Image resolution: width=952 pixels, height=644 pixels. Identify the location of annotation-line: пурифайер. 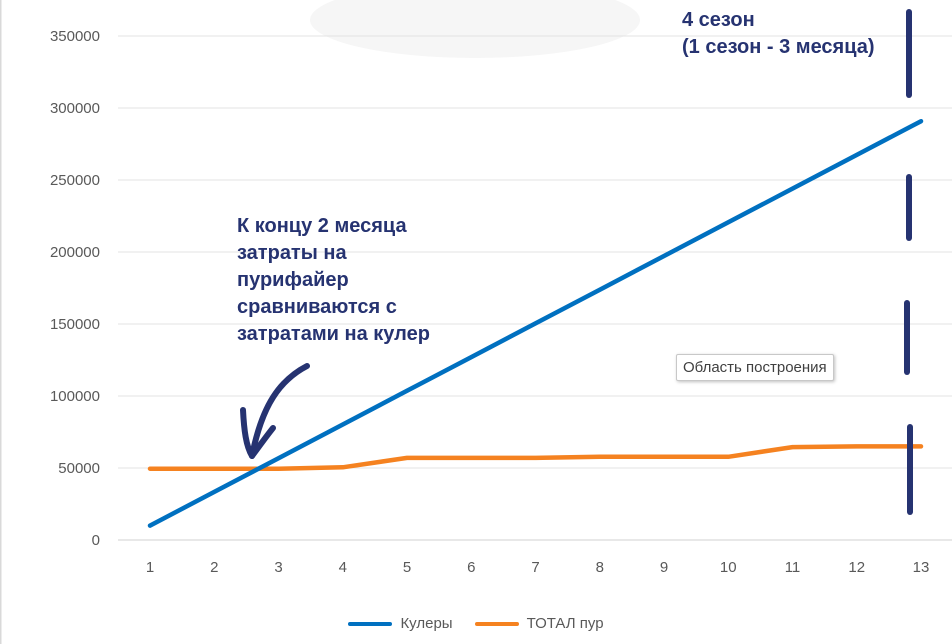
(293, 280).